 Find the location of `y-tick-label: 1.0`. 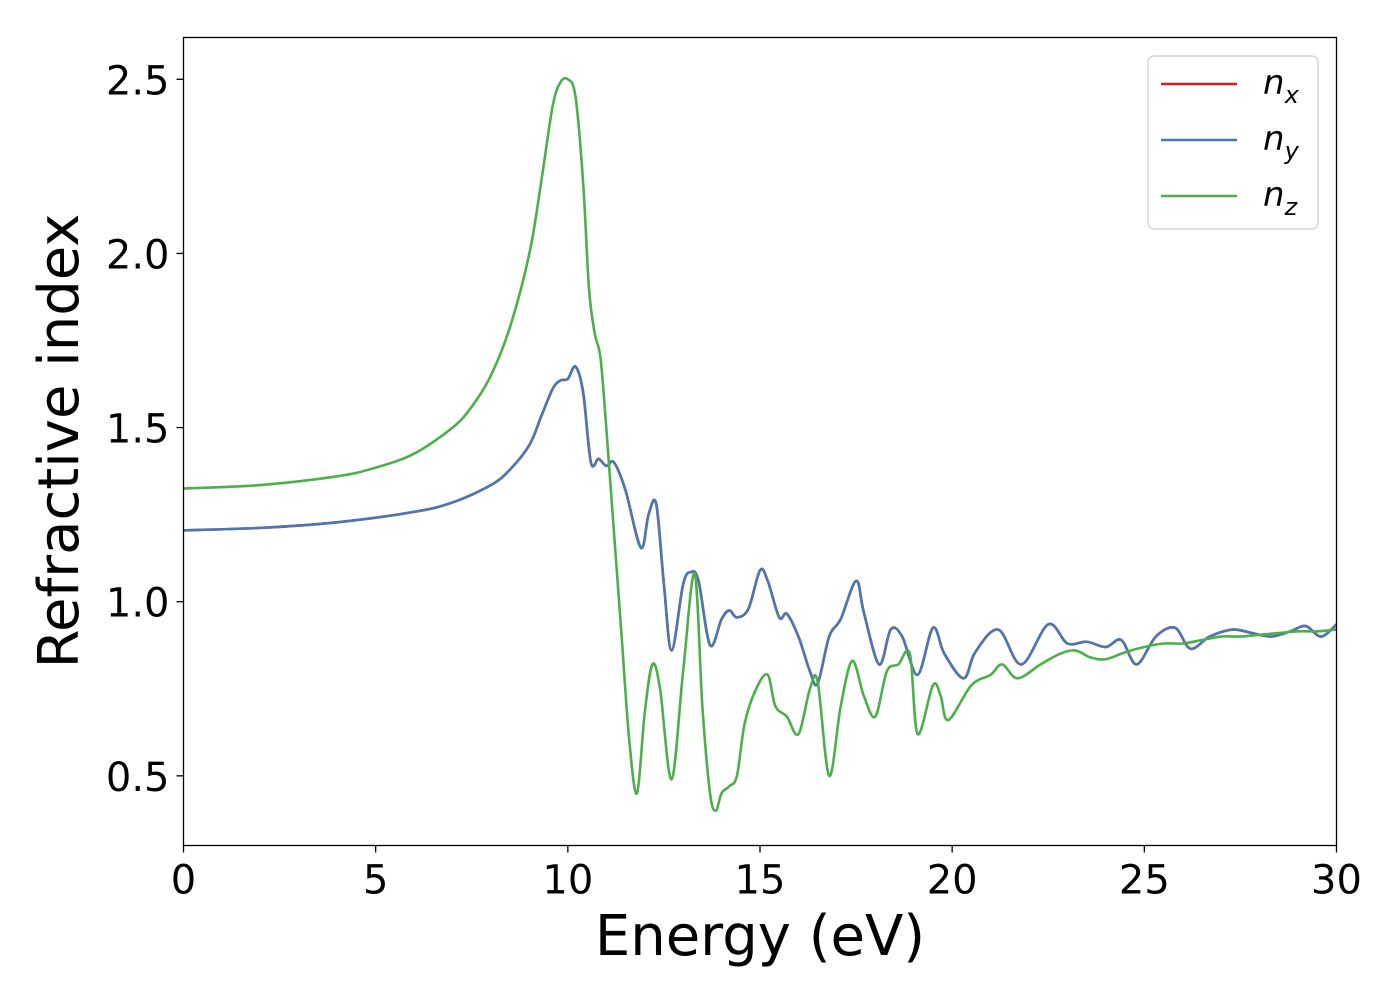

y-tick-label: 1.0 is located at coordinates (138, 604).